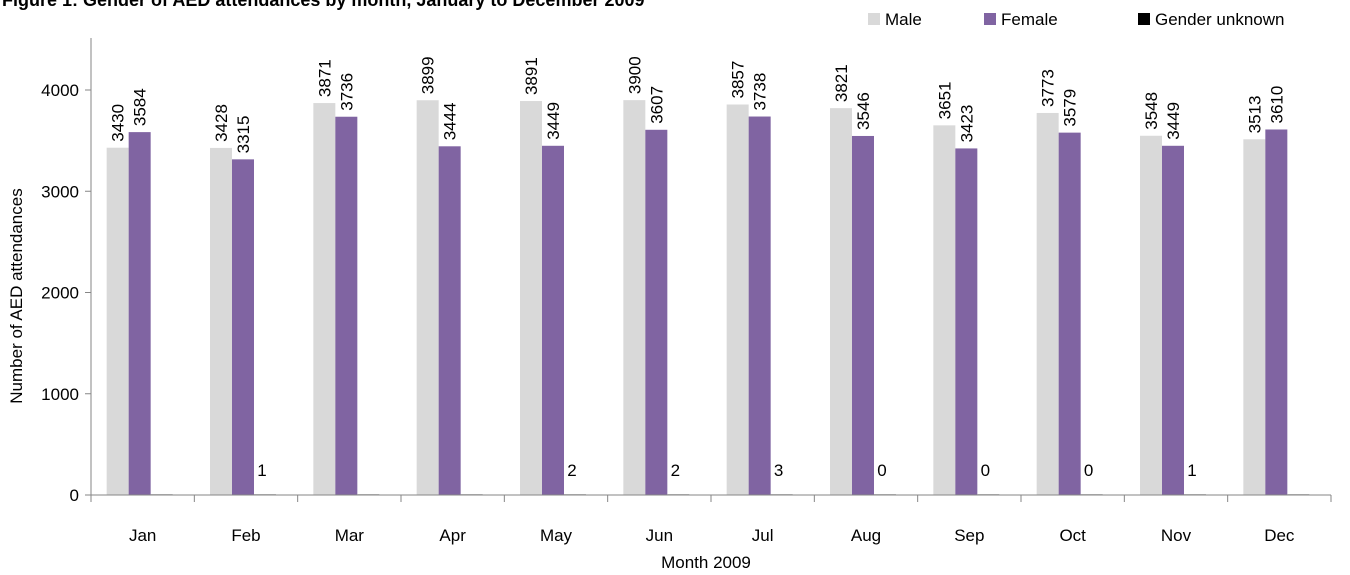  I want to click on y-tick-label: 4000, so click(60, 90).